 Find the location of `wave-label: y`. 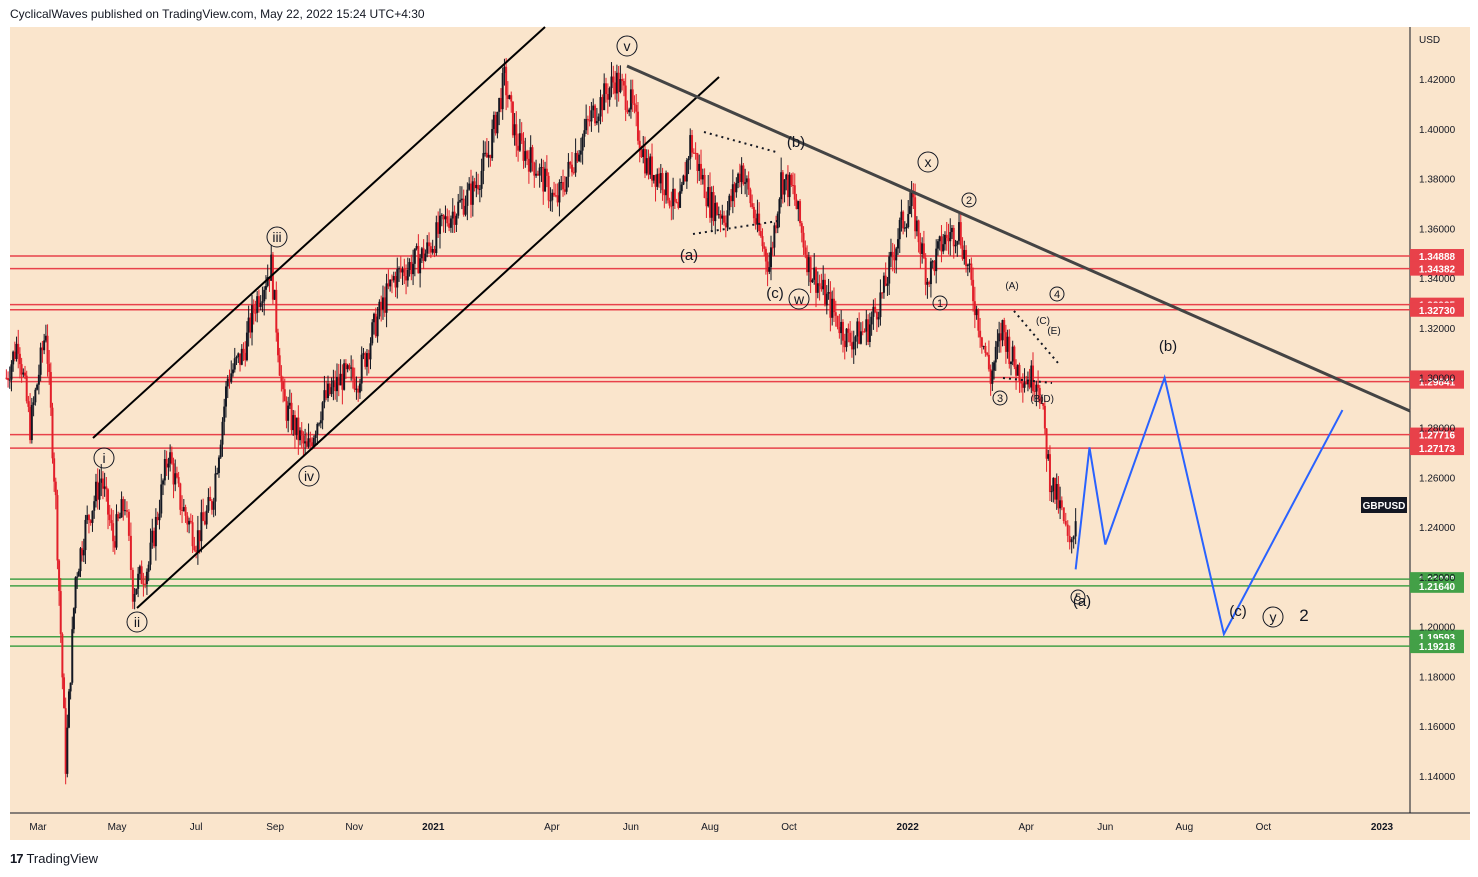

wave-label: y is located at coordinates (1273, 617).